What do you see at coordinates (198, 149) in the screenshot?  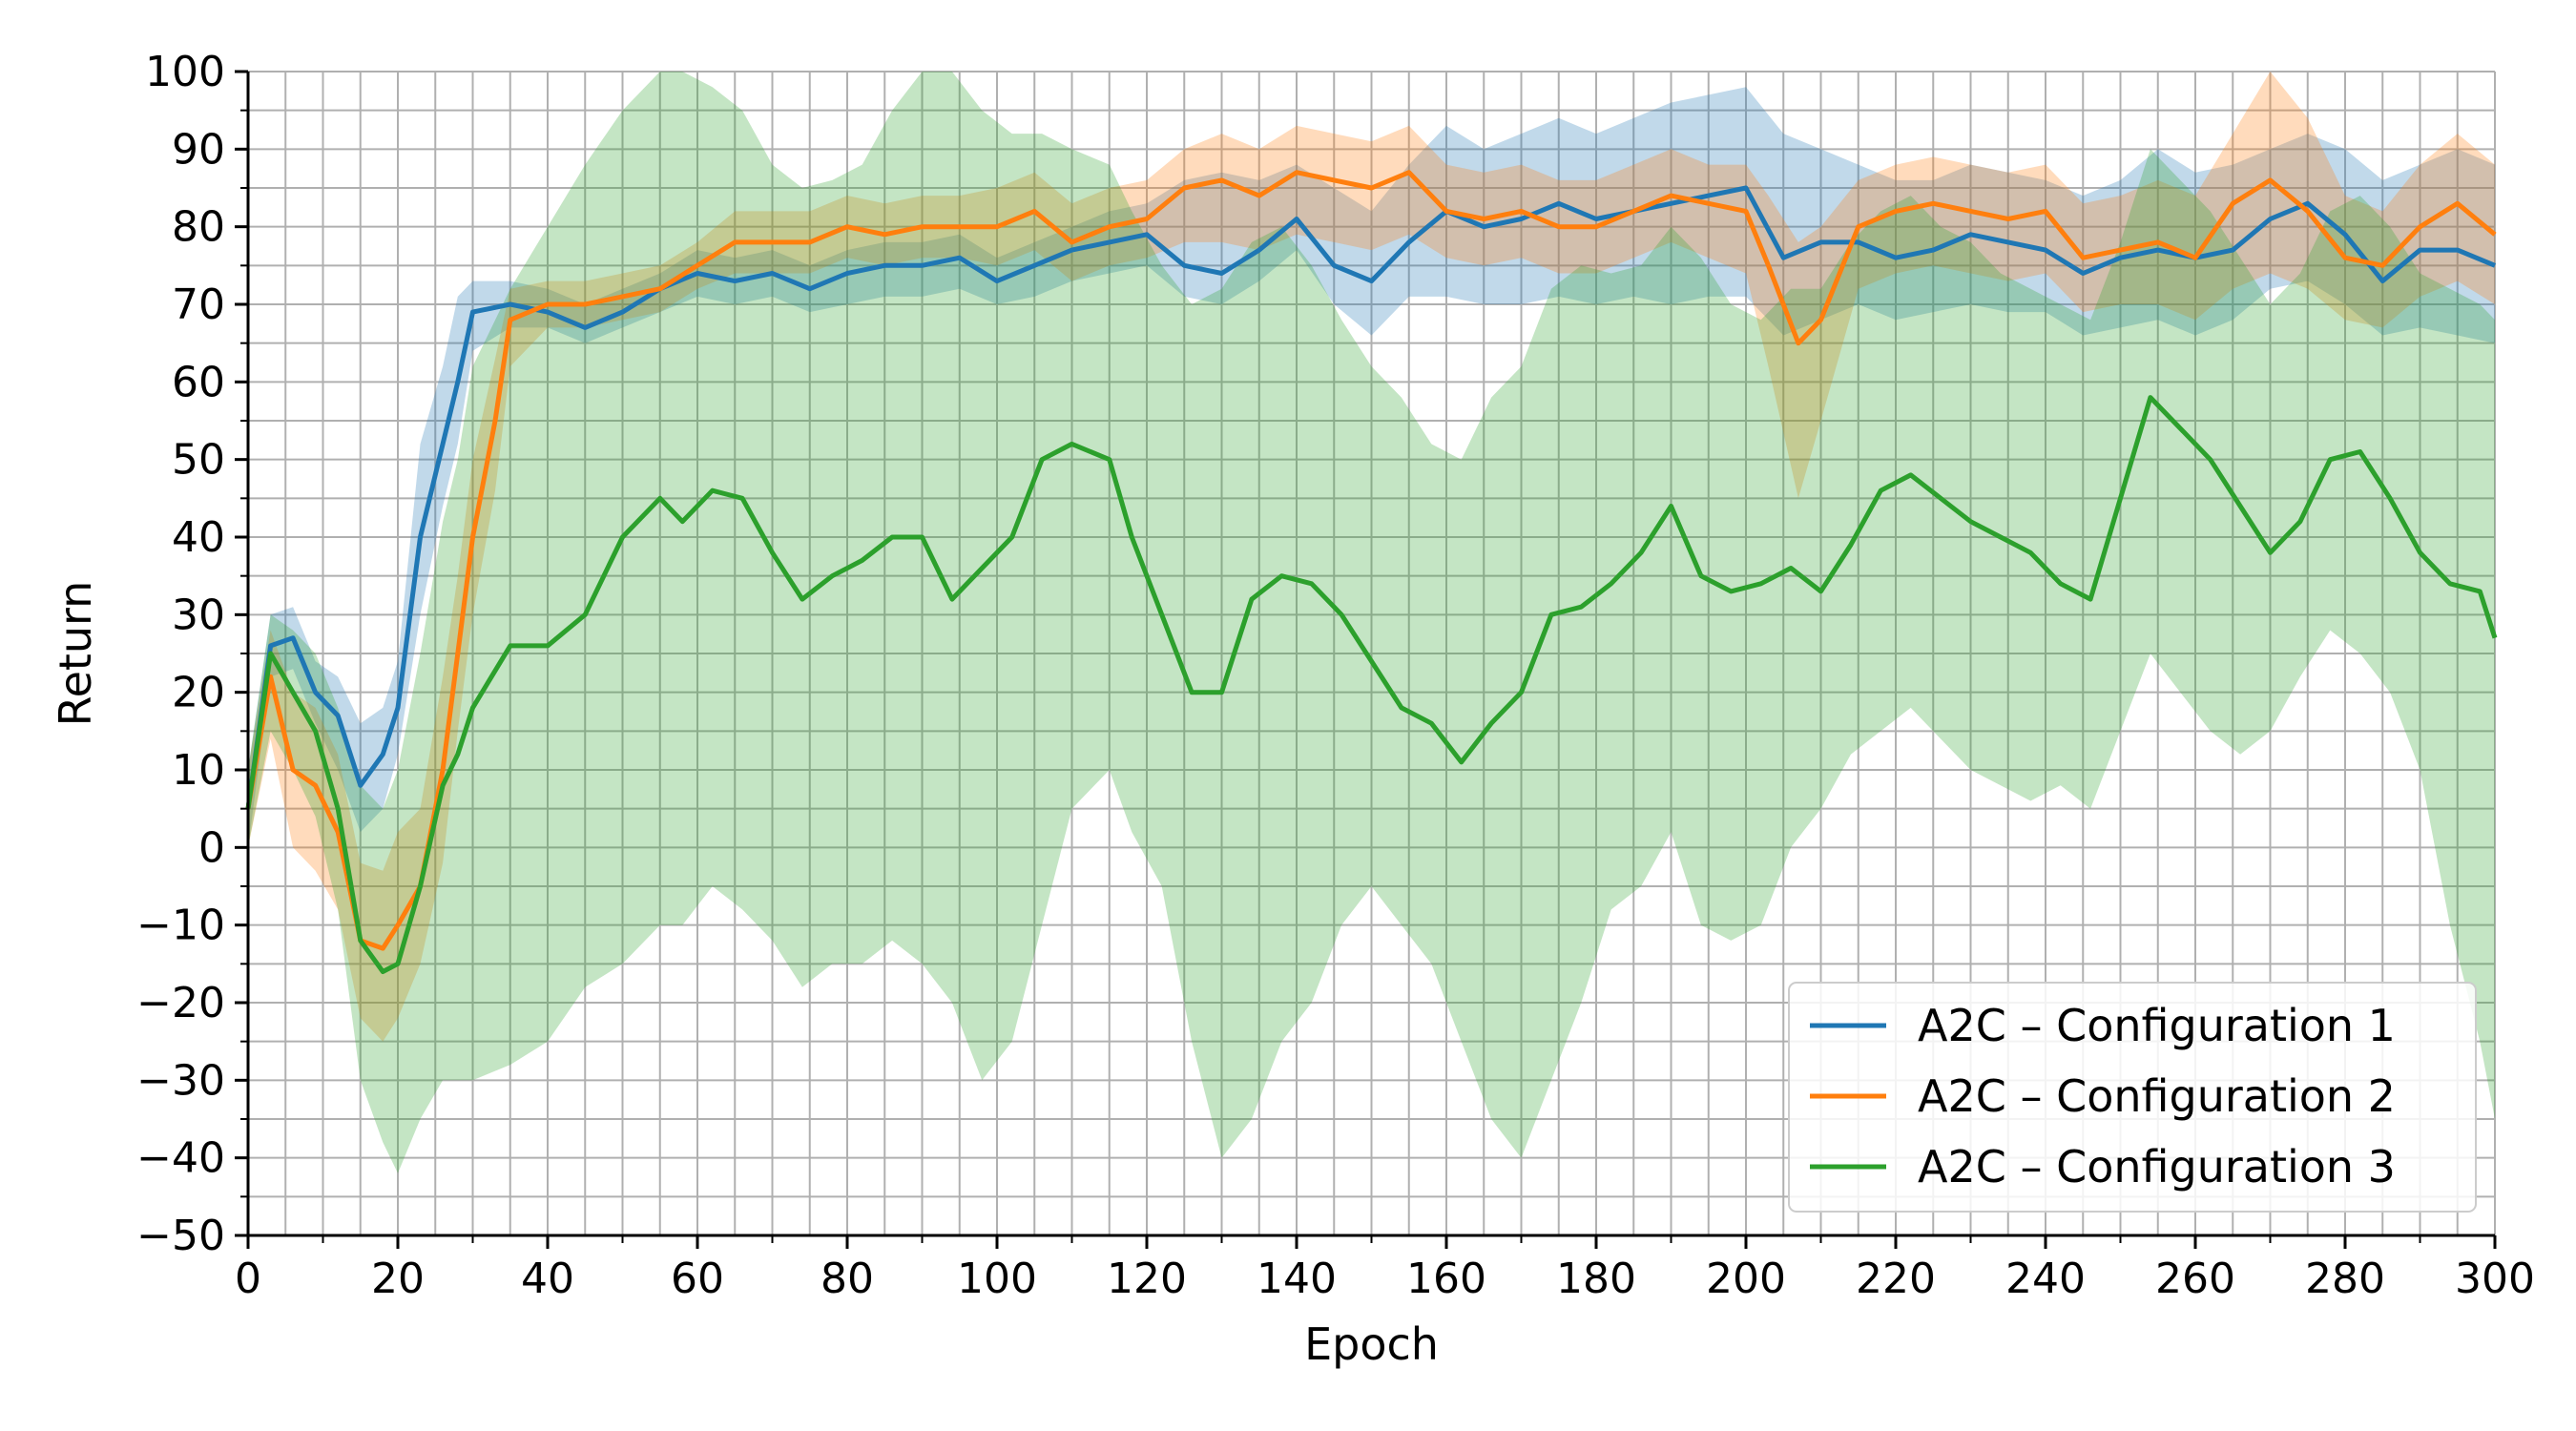 I see `y-tick-label: 90` at bounding box center [198, 149].